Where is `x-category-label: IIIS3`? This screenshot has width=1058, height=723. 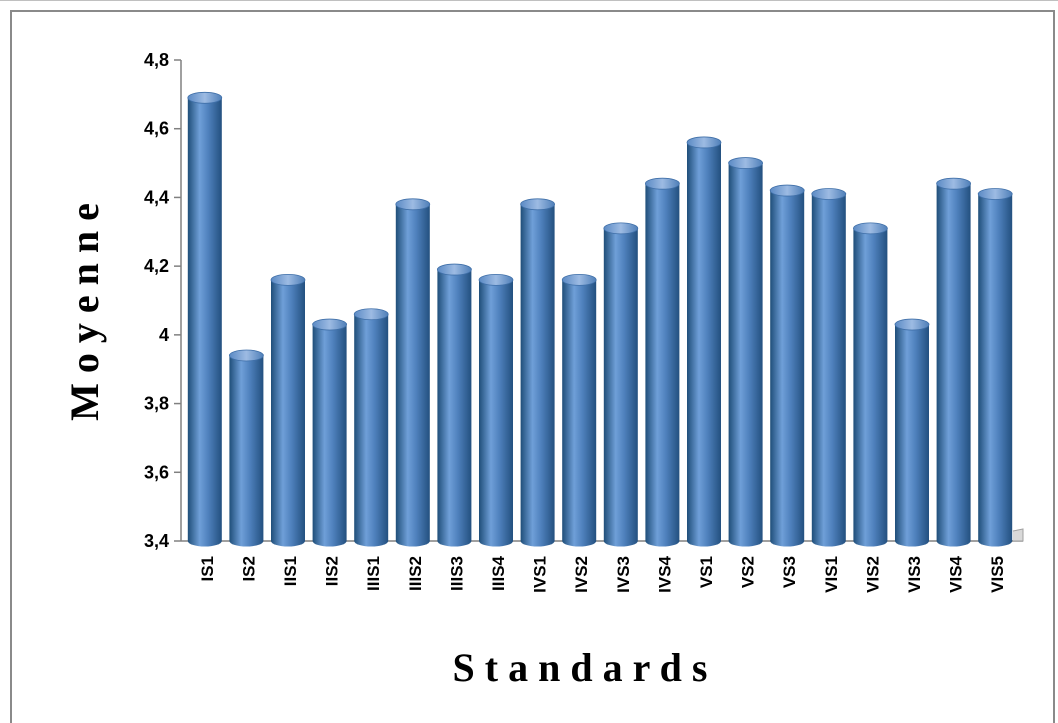 x-category-label: IIIS3 is located at coordinates (456, 573).